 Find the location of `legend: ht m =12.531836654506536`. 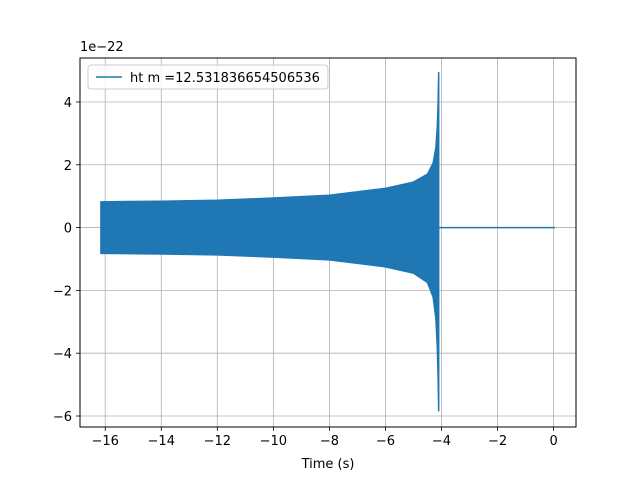

legend: ht m =12.531836654506536 is located at coordinates (208, 77).